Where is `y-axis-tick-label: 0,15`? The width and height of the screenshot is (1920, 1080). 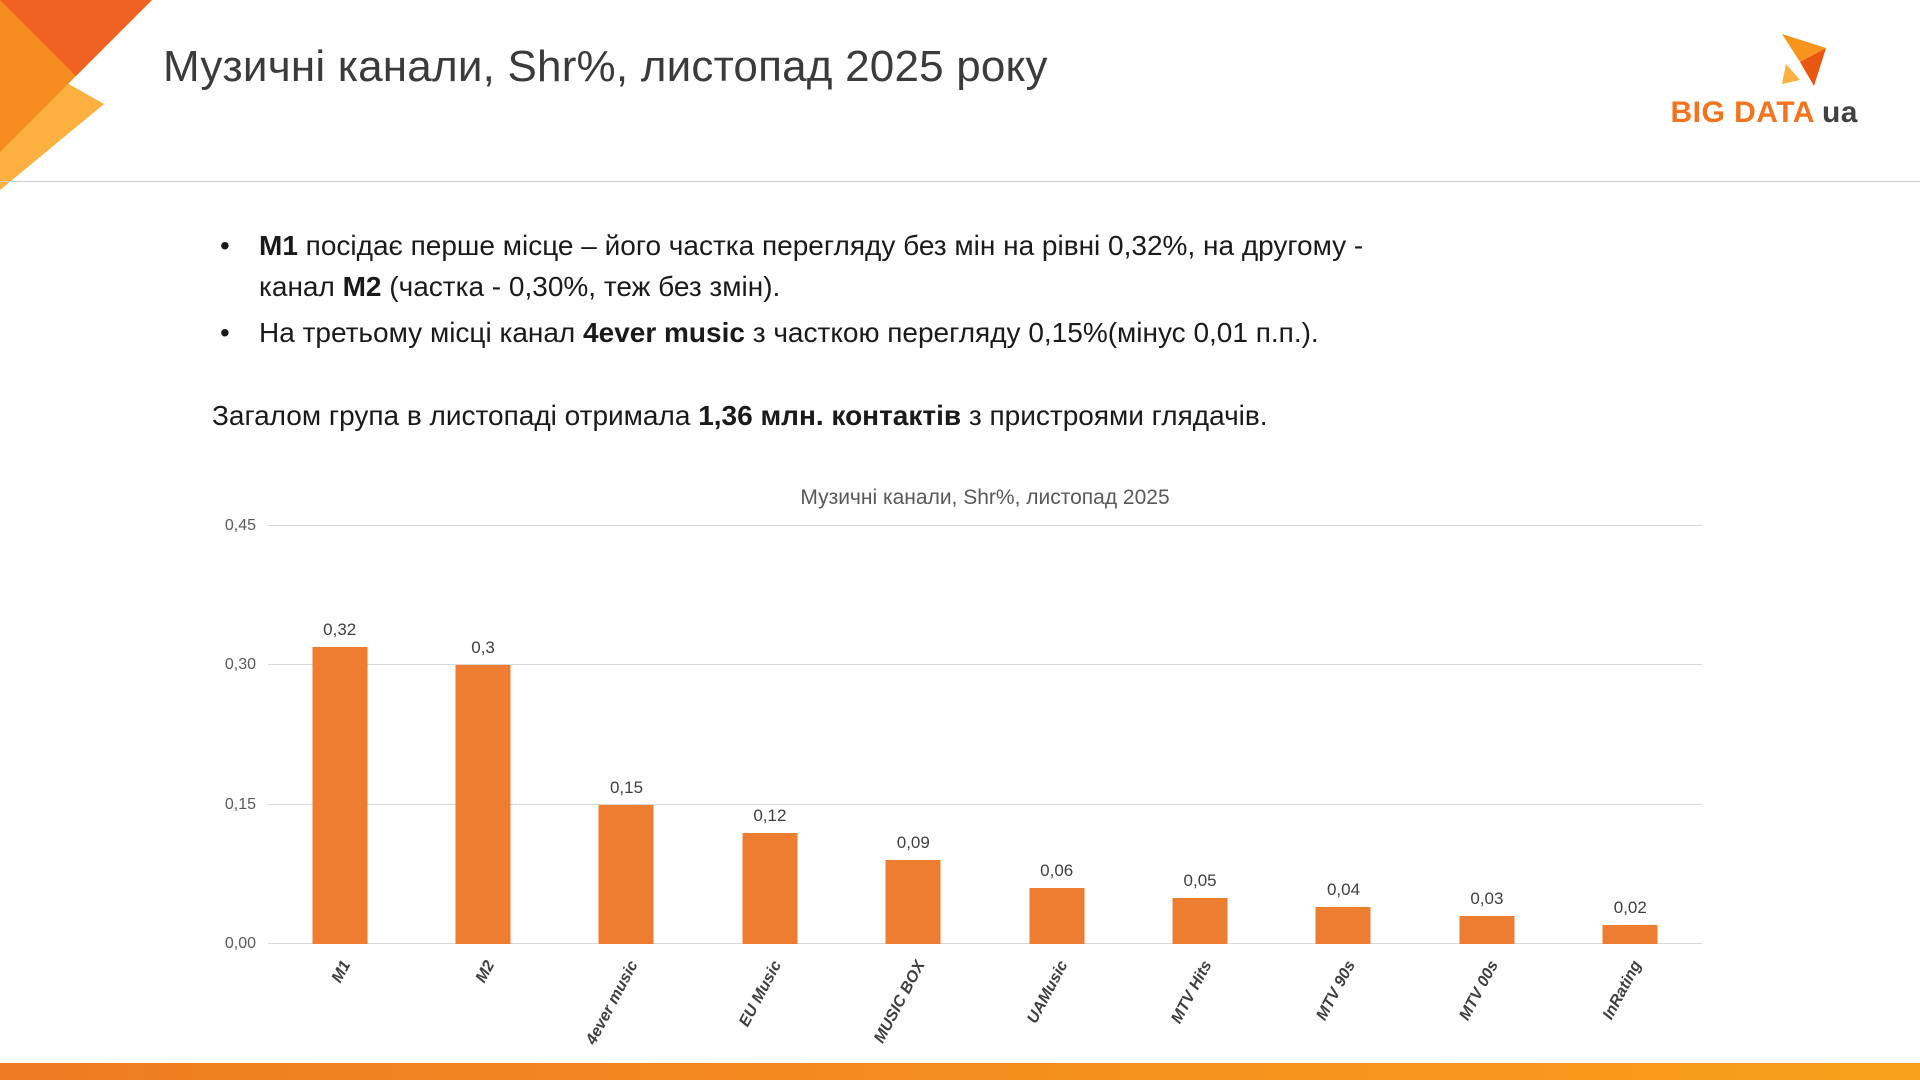
y-axis-tick-label: 0,15 is located at coordinates (240, 804).